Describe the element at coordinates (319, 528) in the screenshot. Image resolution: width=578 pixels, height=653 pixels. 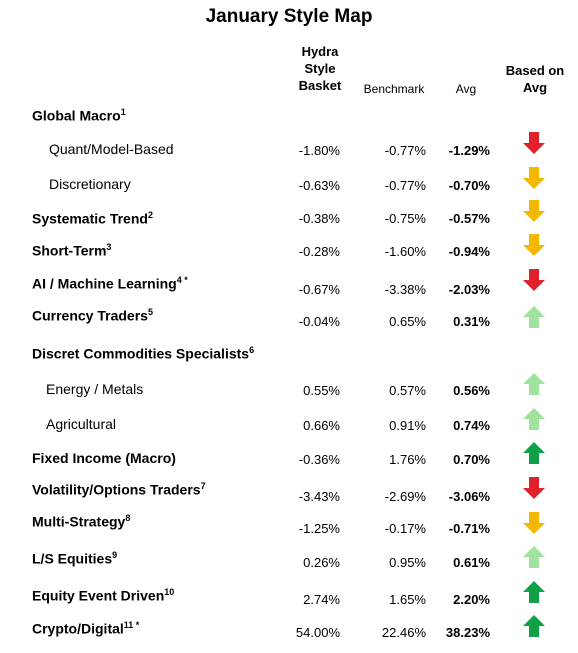
I see `hydra-value: -1.25%` at that location.